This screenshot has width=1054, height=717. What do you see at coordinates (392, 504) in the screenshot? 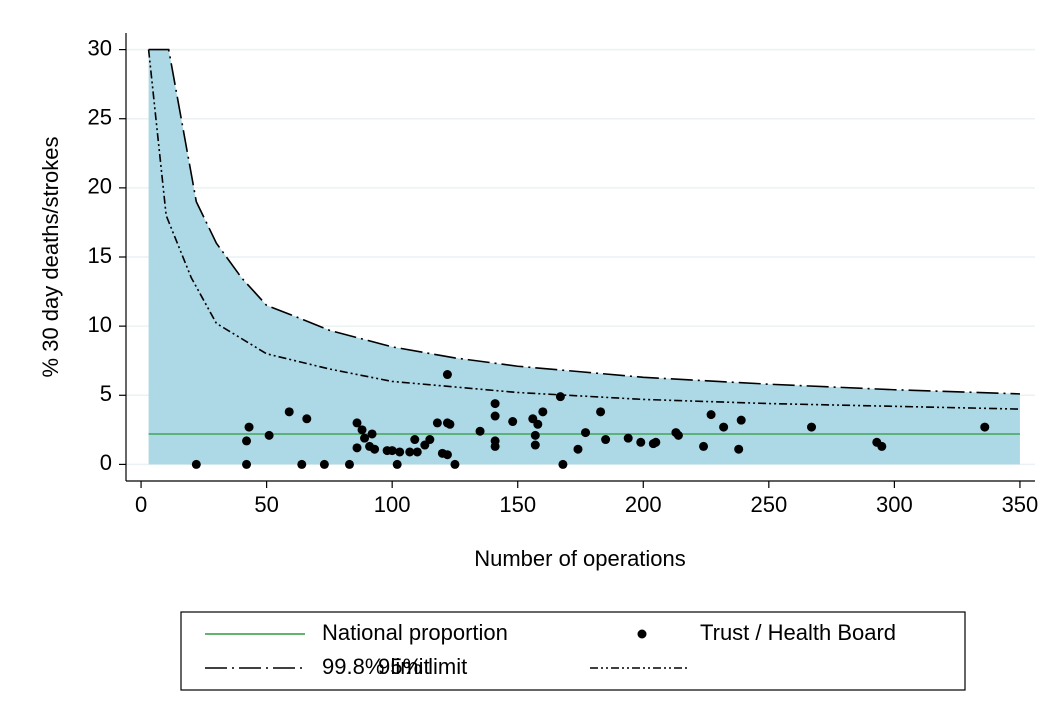
I see `x-tick-label: 100` at bounding box center [392, 504].